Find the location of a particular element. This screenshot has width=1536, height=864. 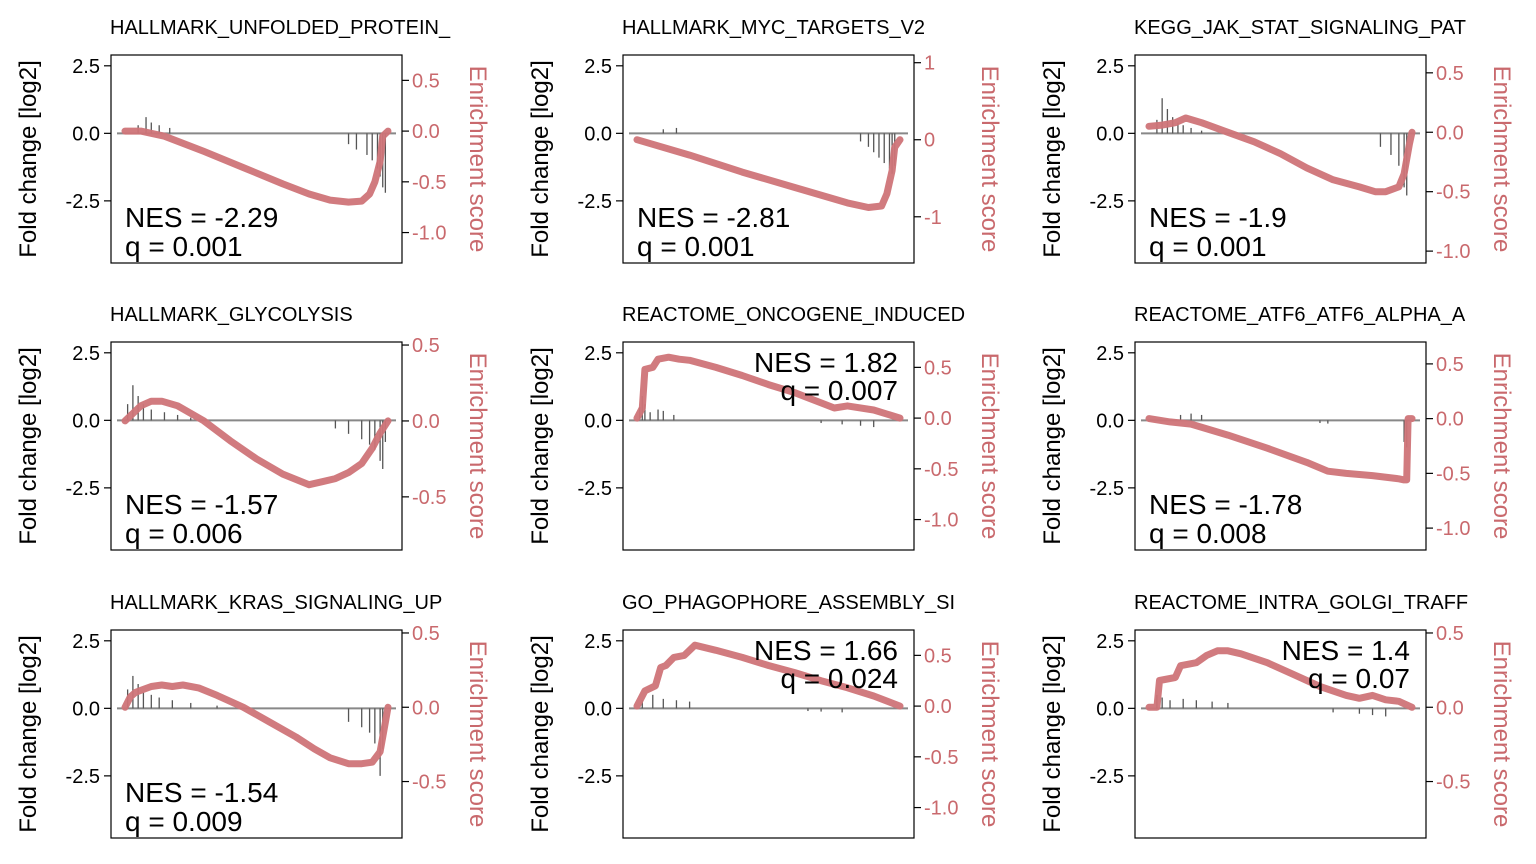

q-value-annotation: q = 0.008 is located at coordinates (1208, 533).